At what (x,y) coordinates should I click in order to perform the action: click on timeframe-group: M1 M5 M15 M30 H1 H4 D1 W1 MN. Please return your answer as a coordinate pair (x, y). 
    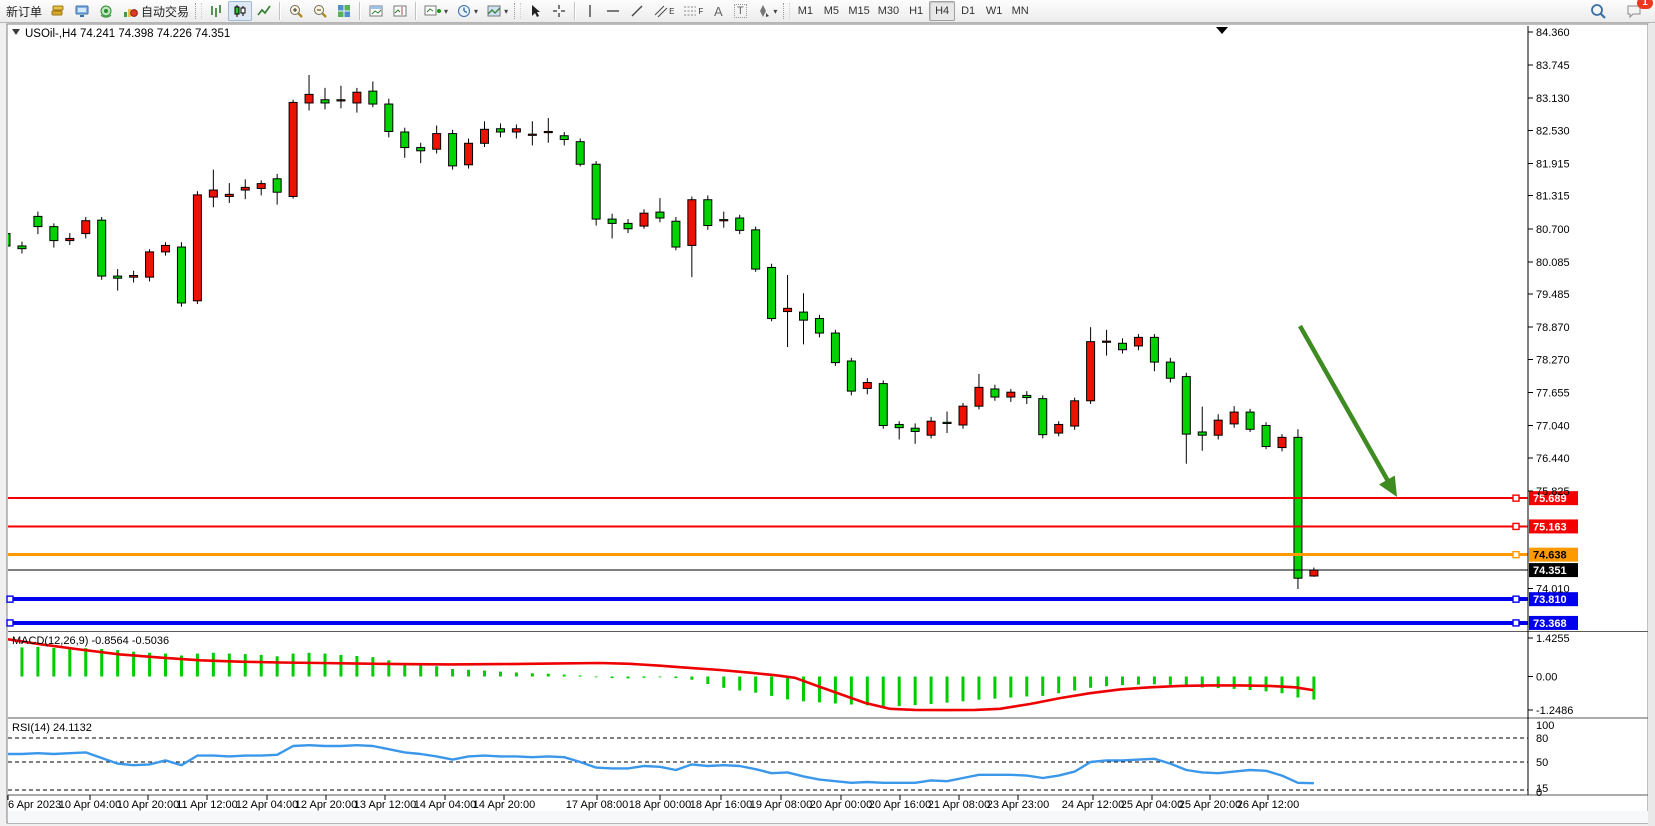
    Looking at the image, I should click on (912, 11).